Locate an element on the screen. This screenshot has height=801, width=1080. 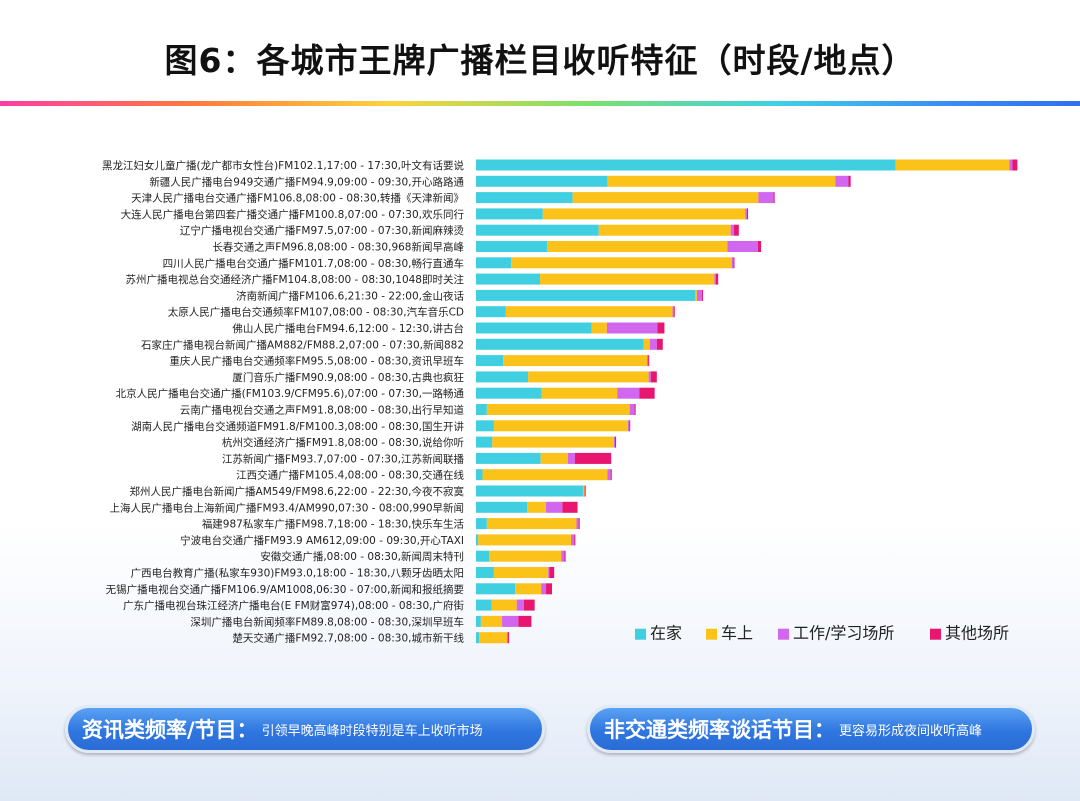
category-label: 江西交通广播FM105.4,08:00 - 08:30,交通在线 is located at coordinates (350, 475).